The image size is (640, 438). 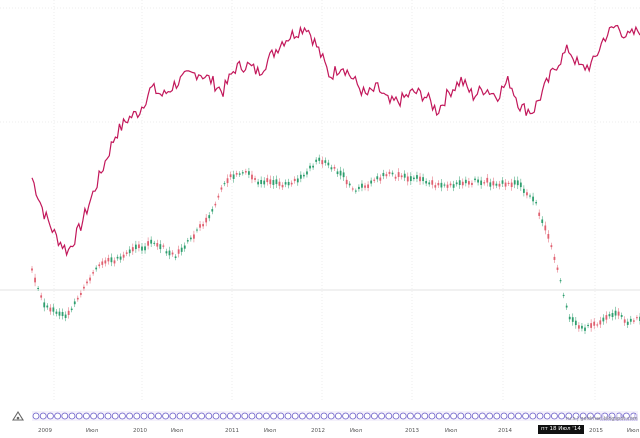 I want to click on x-tick-label: 2015, so click(x=596, y=431).